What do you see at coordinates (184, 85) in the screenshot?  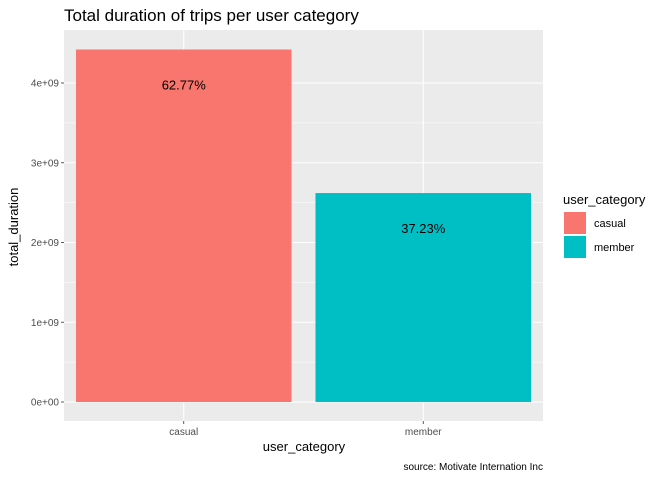 I see `bar-data-label: 62.77%` at bounding box center [184, 85].